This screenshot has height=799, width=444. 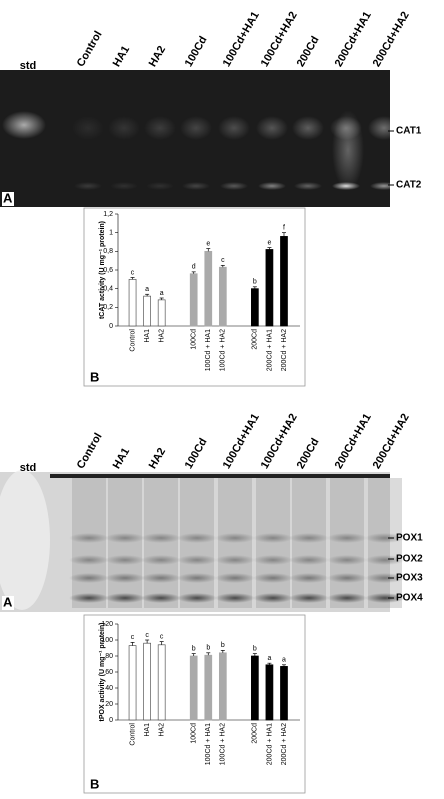 What do you see at coordinates (107, 624) in the screenshot?
I see `y-tick-label: 120` at bounding box center [107, 624].